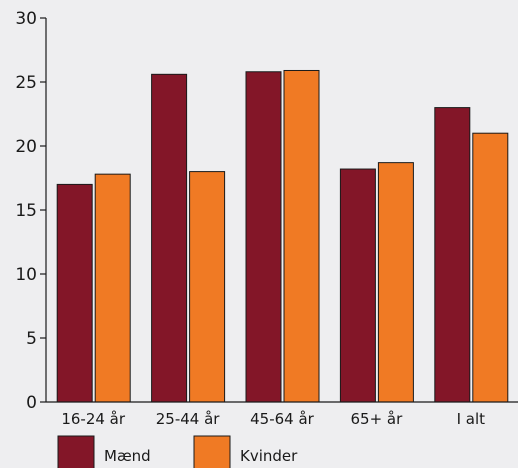 This screenshot has width=518, height=468. Describe the element at coordinates (188, 419) in the screenshot. I see `x-tick-label: 25-44 år` at that location.